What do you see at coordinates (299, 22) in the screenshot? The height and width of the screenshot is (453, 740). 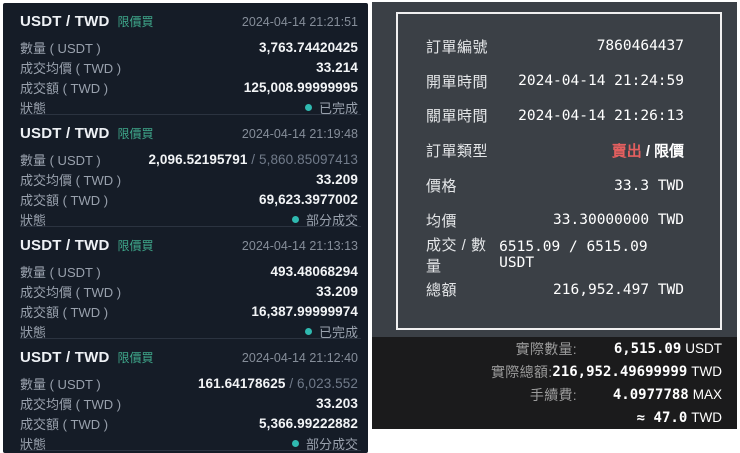 I see `order-timestamp: 2024-04-14 21:21:51` at bounding box center [299, 22].